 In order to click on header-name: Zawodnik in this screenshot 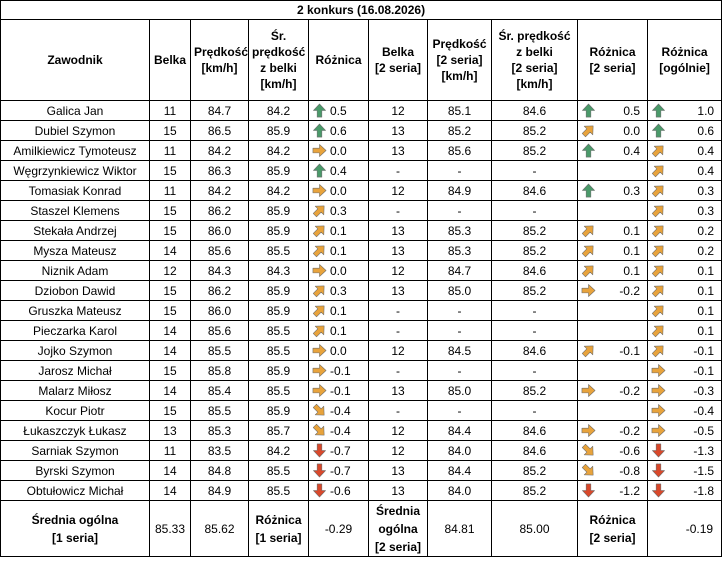, I will do `click(75, 60)`.